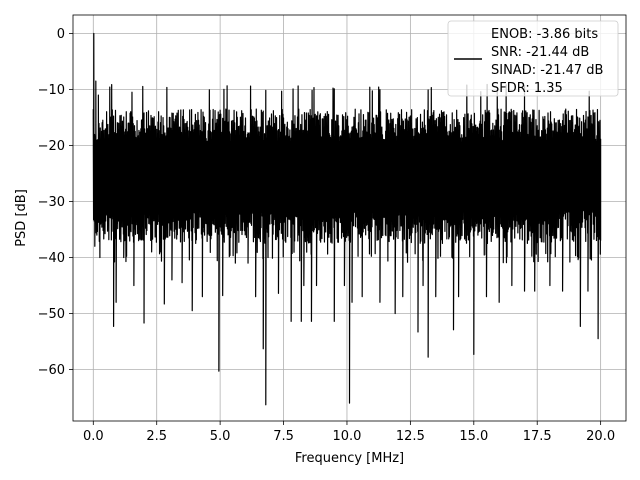  I want to click on legend-box, so click(533, 58).